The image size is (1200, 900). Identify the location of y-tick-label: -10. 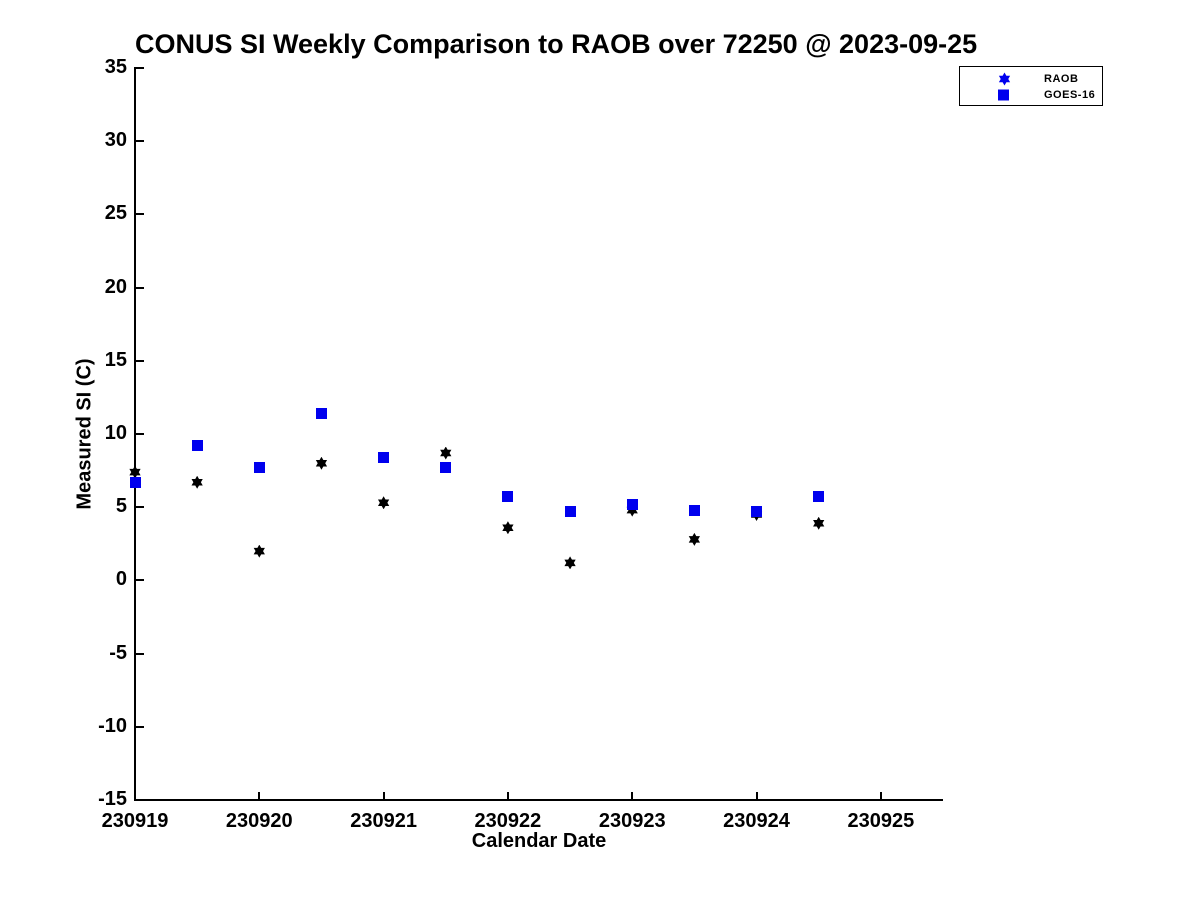
(112, 725).